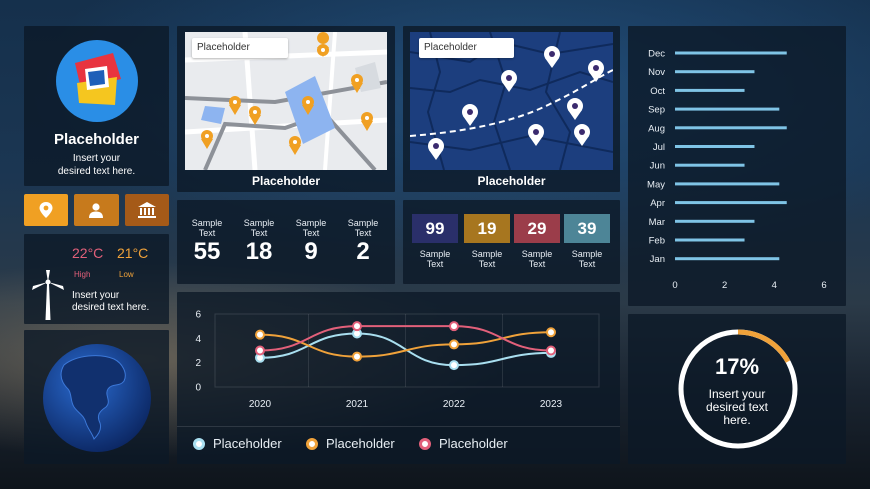  What do you see at coordinates (737, 394) in the screenshot?
I see `progress-text-line1: Insert your` at bounding box center [737, 394].